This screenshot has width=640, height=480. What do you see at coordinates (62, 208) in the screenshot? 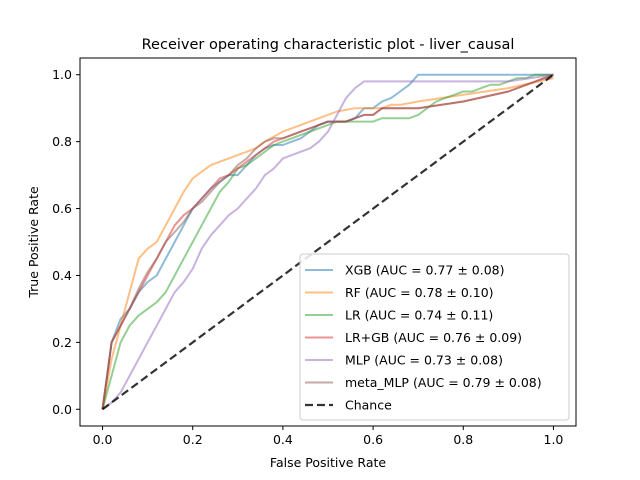
I see `y-tick-label: 0.6` at bounding box center [62, 208].